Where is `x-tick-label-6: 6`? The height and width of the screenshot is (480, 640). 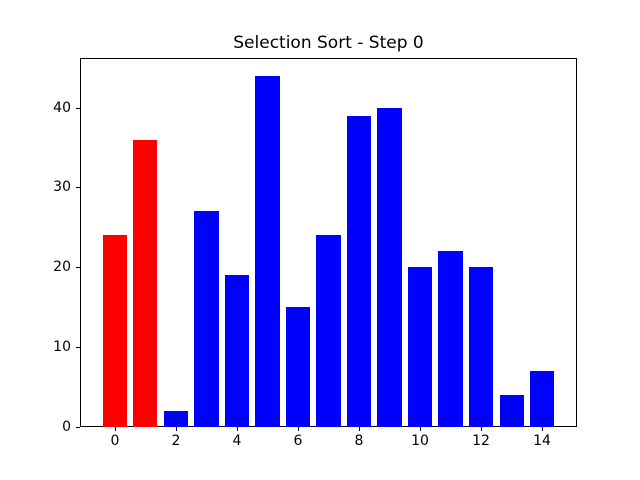 x-tick-label-6: 6 is located at coordinates (298, 441).